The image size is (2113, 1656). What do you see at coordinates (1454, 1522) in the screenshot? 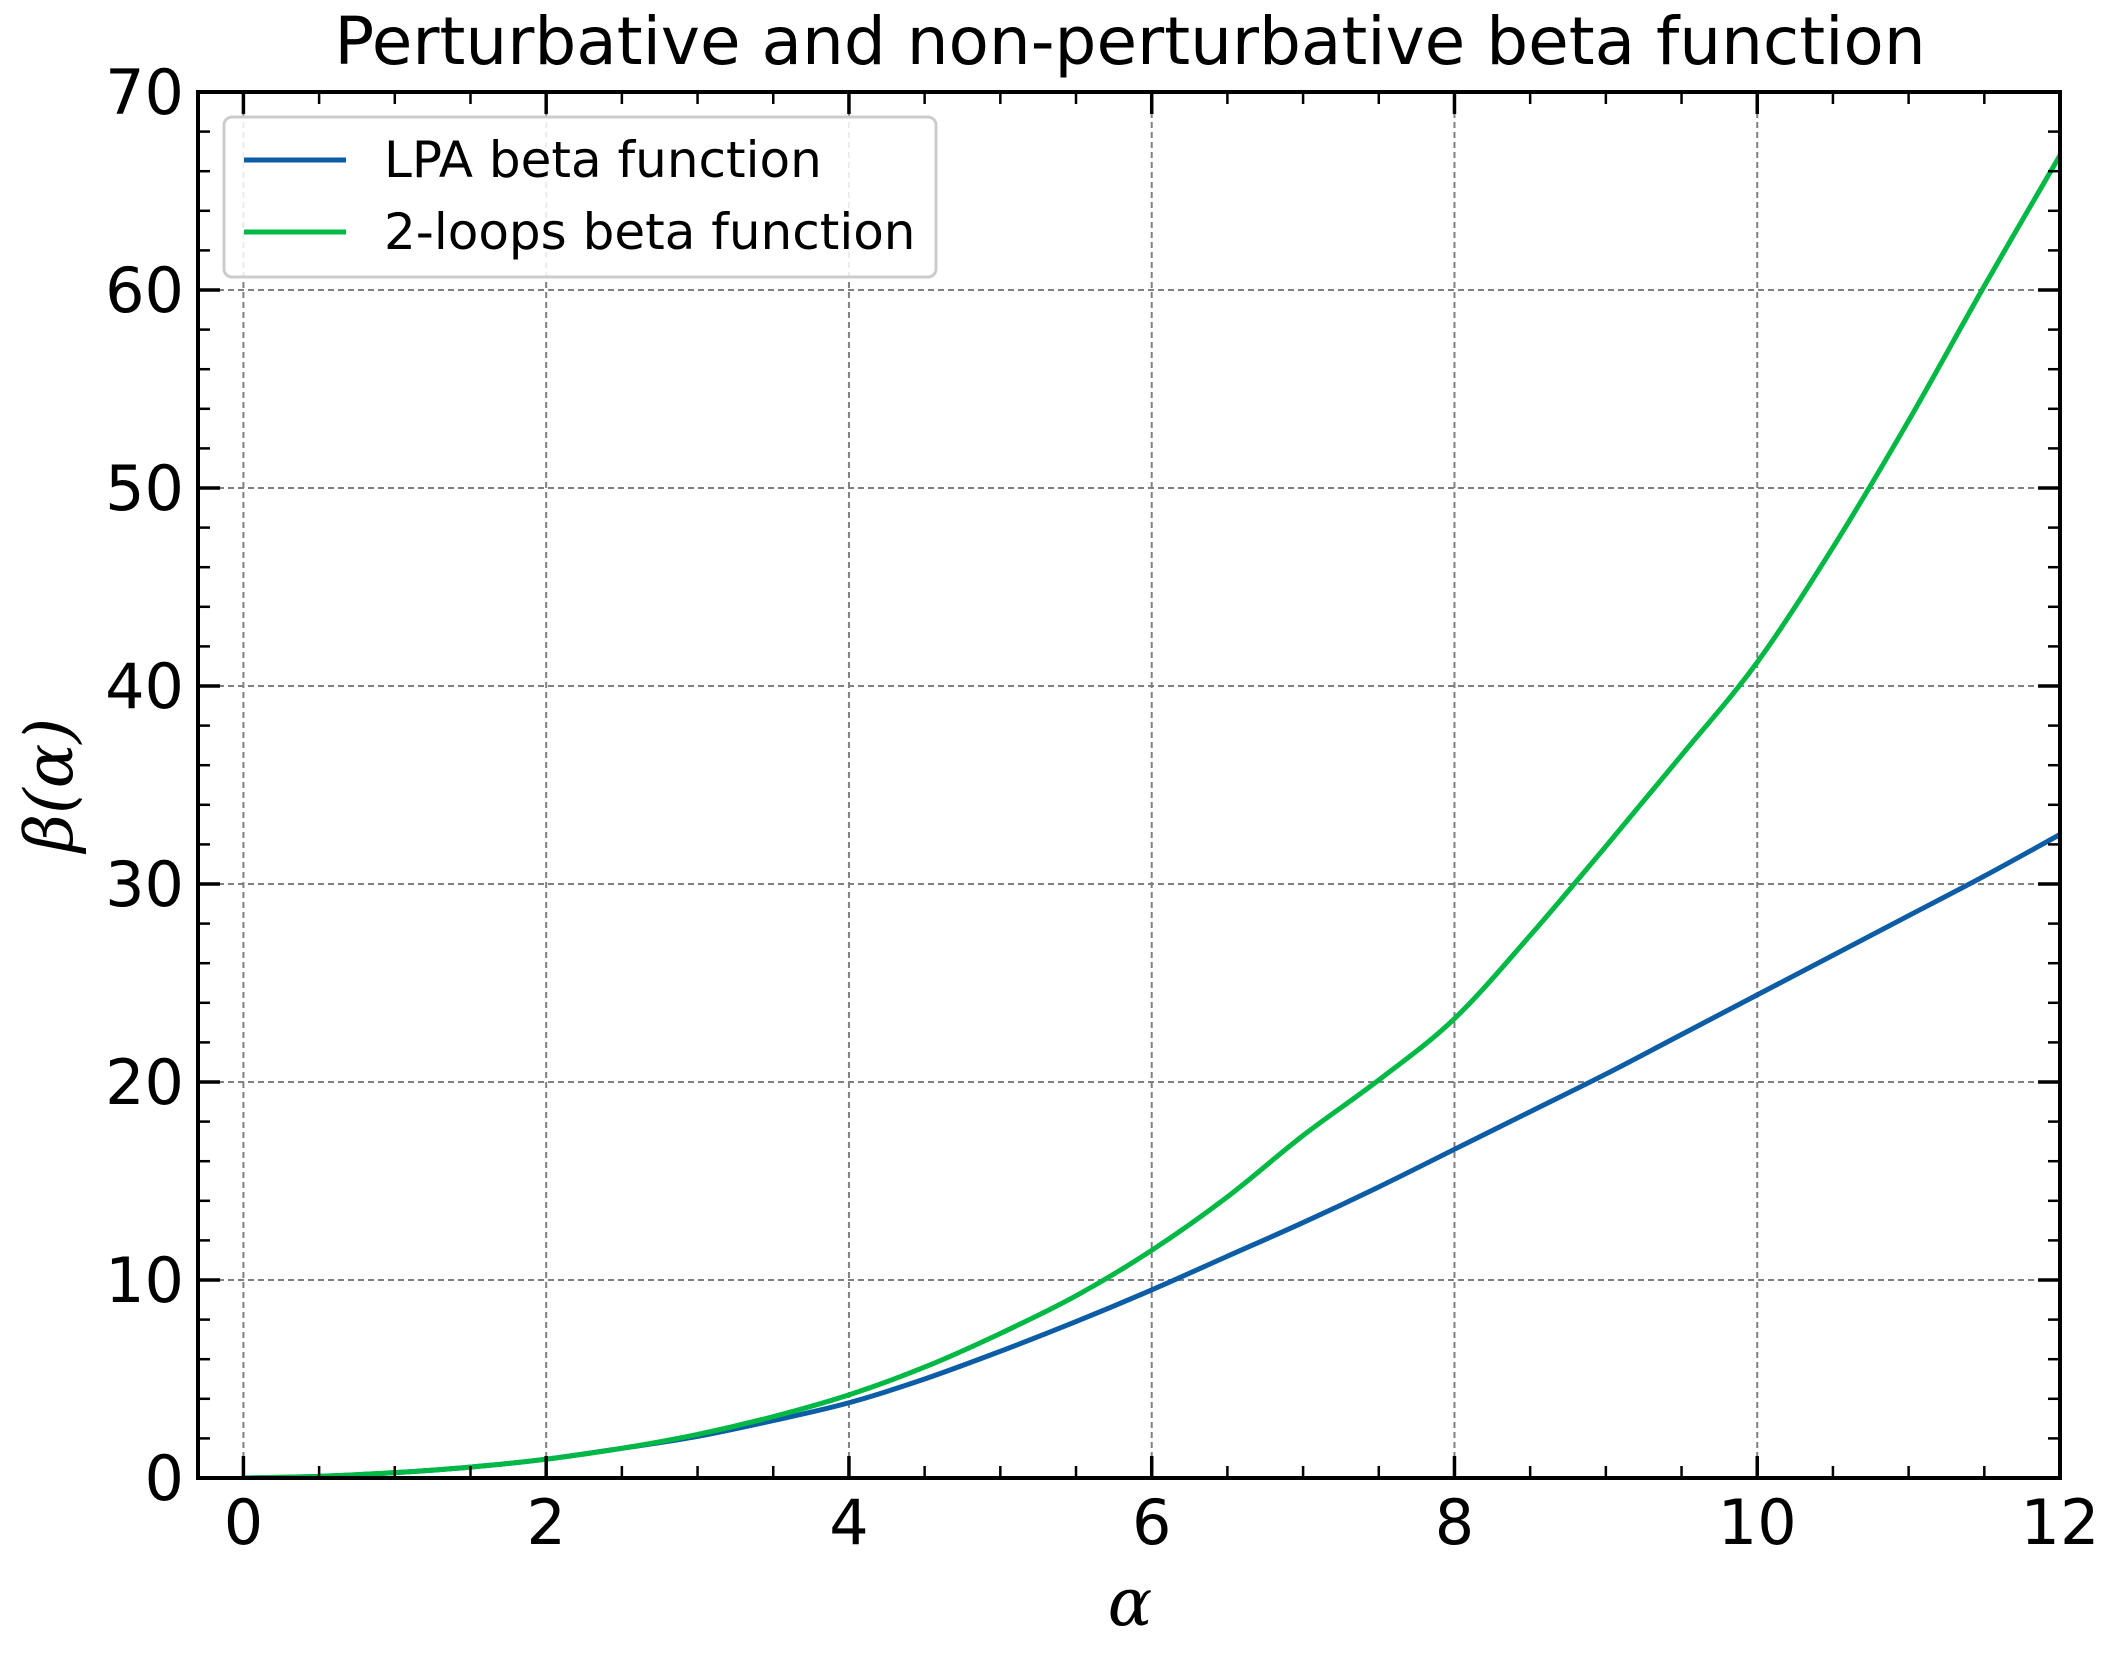
I see `x-tick-label: 8` at bounding box center [1454, 1522].